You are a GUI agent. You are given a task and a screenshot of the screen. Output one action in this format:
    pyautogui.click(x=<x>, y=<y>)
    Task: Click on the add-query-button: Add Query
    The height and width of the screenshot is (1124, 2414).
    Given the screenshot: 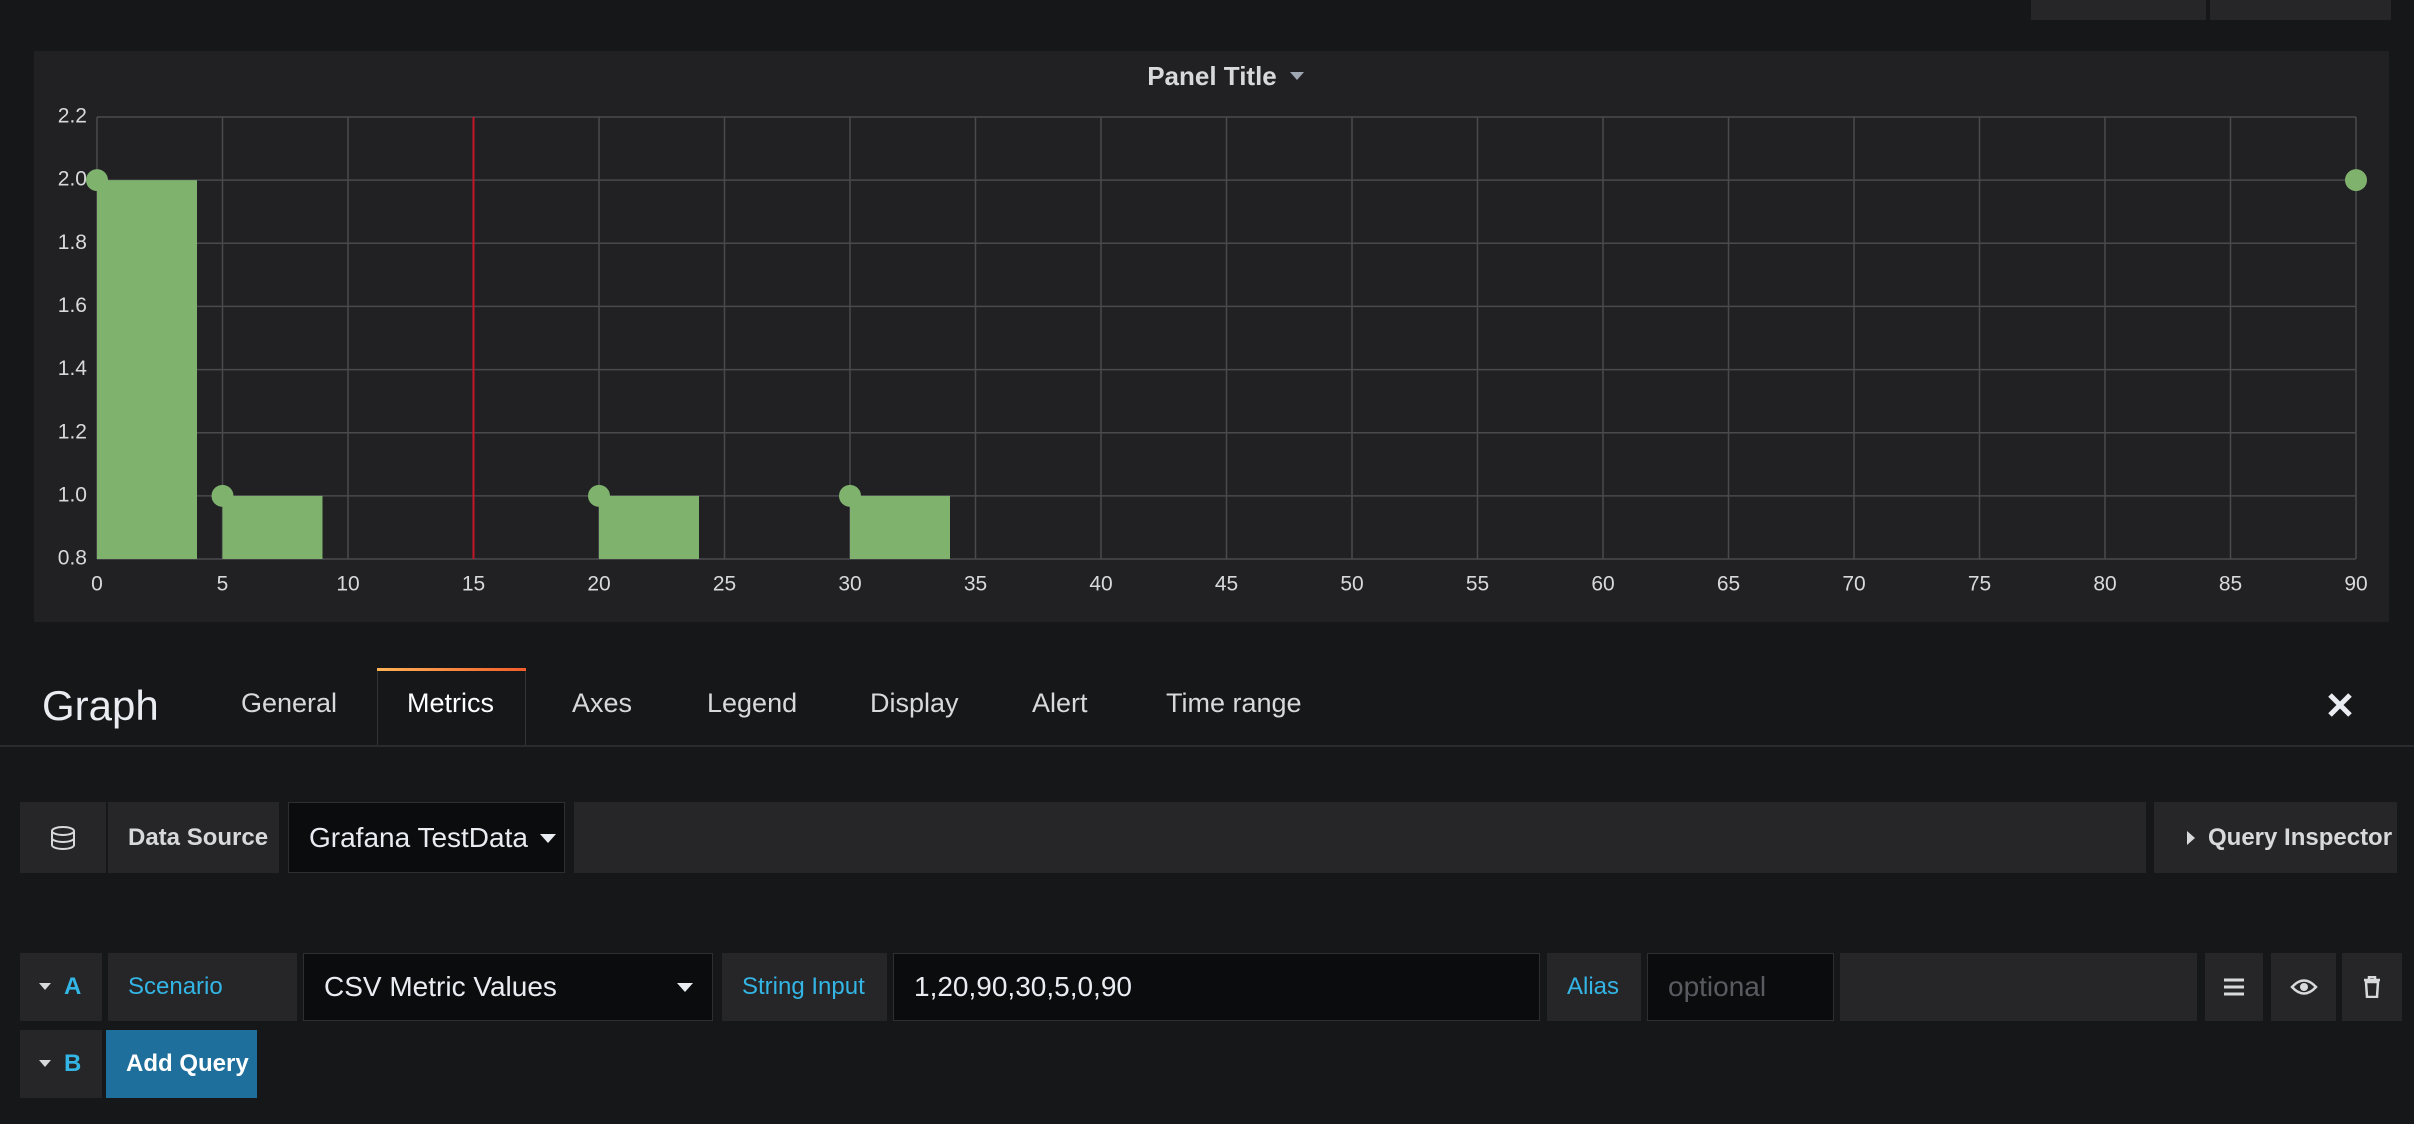 What is the action you would take?
    pyautogui.click(x=181, y=1064)
    